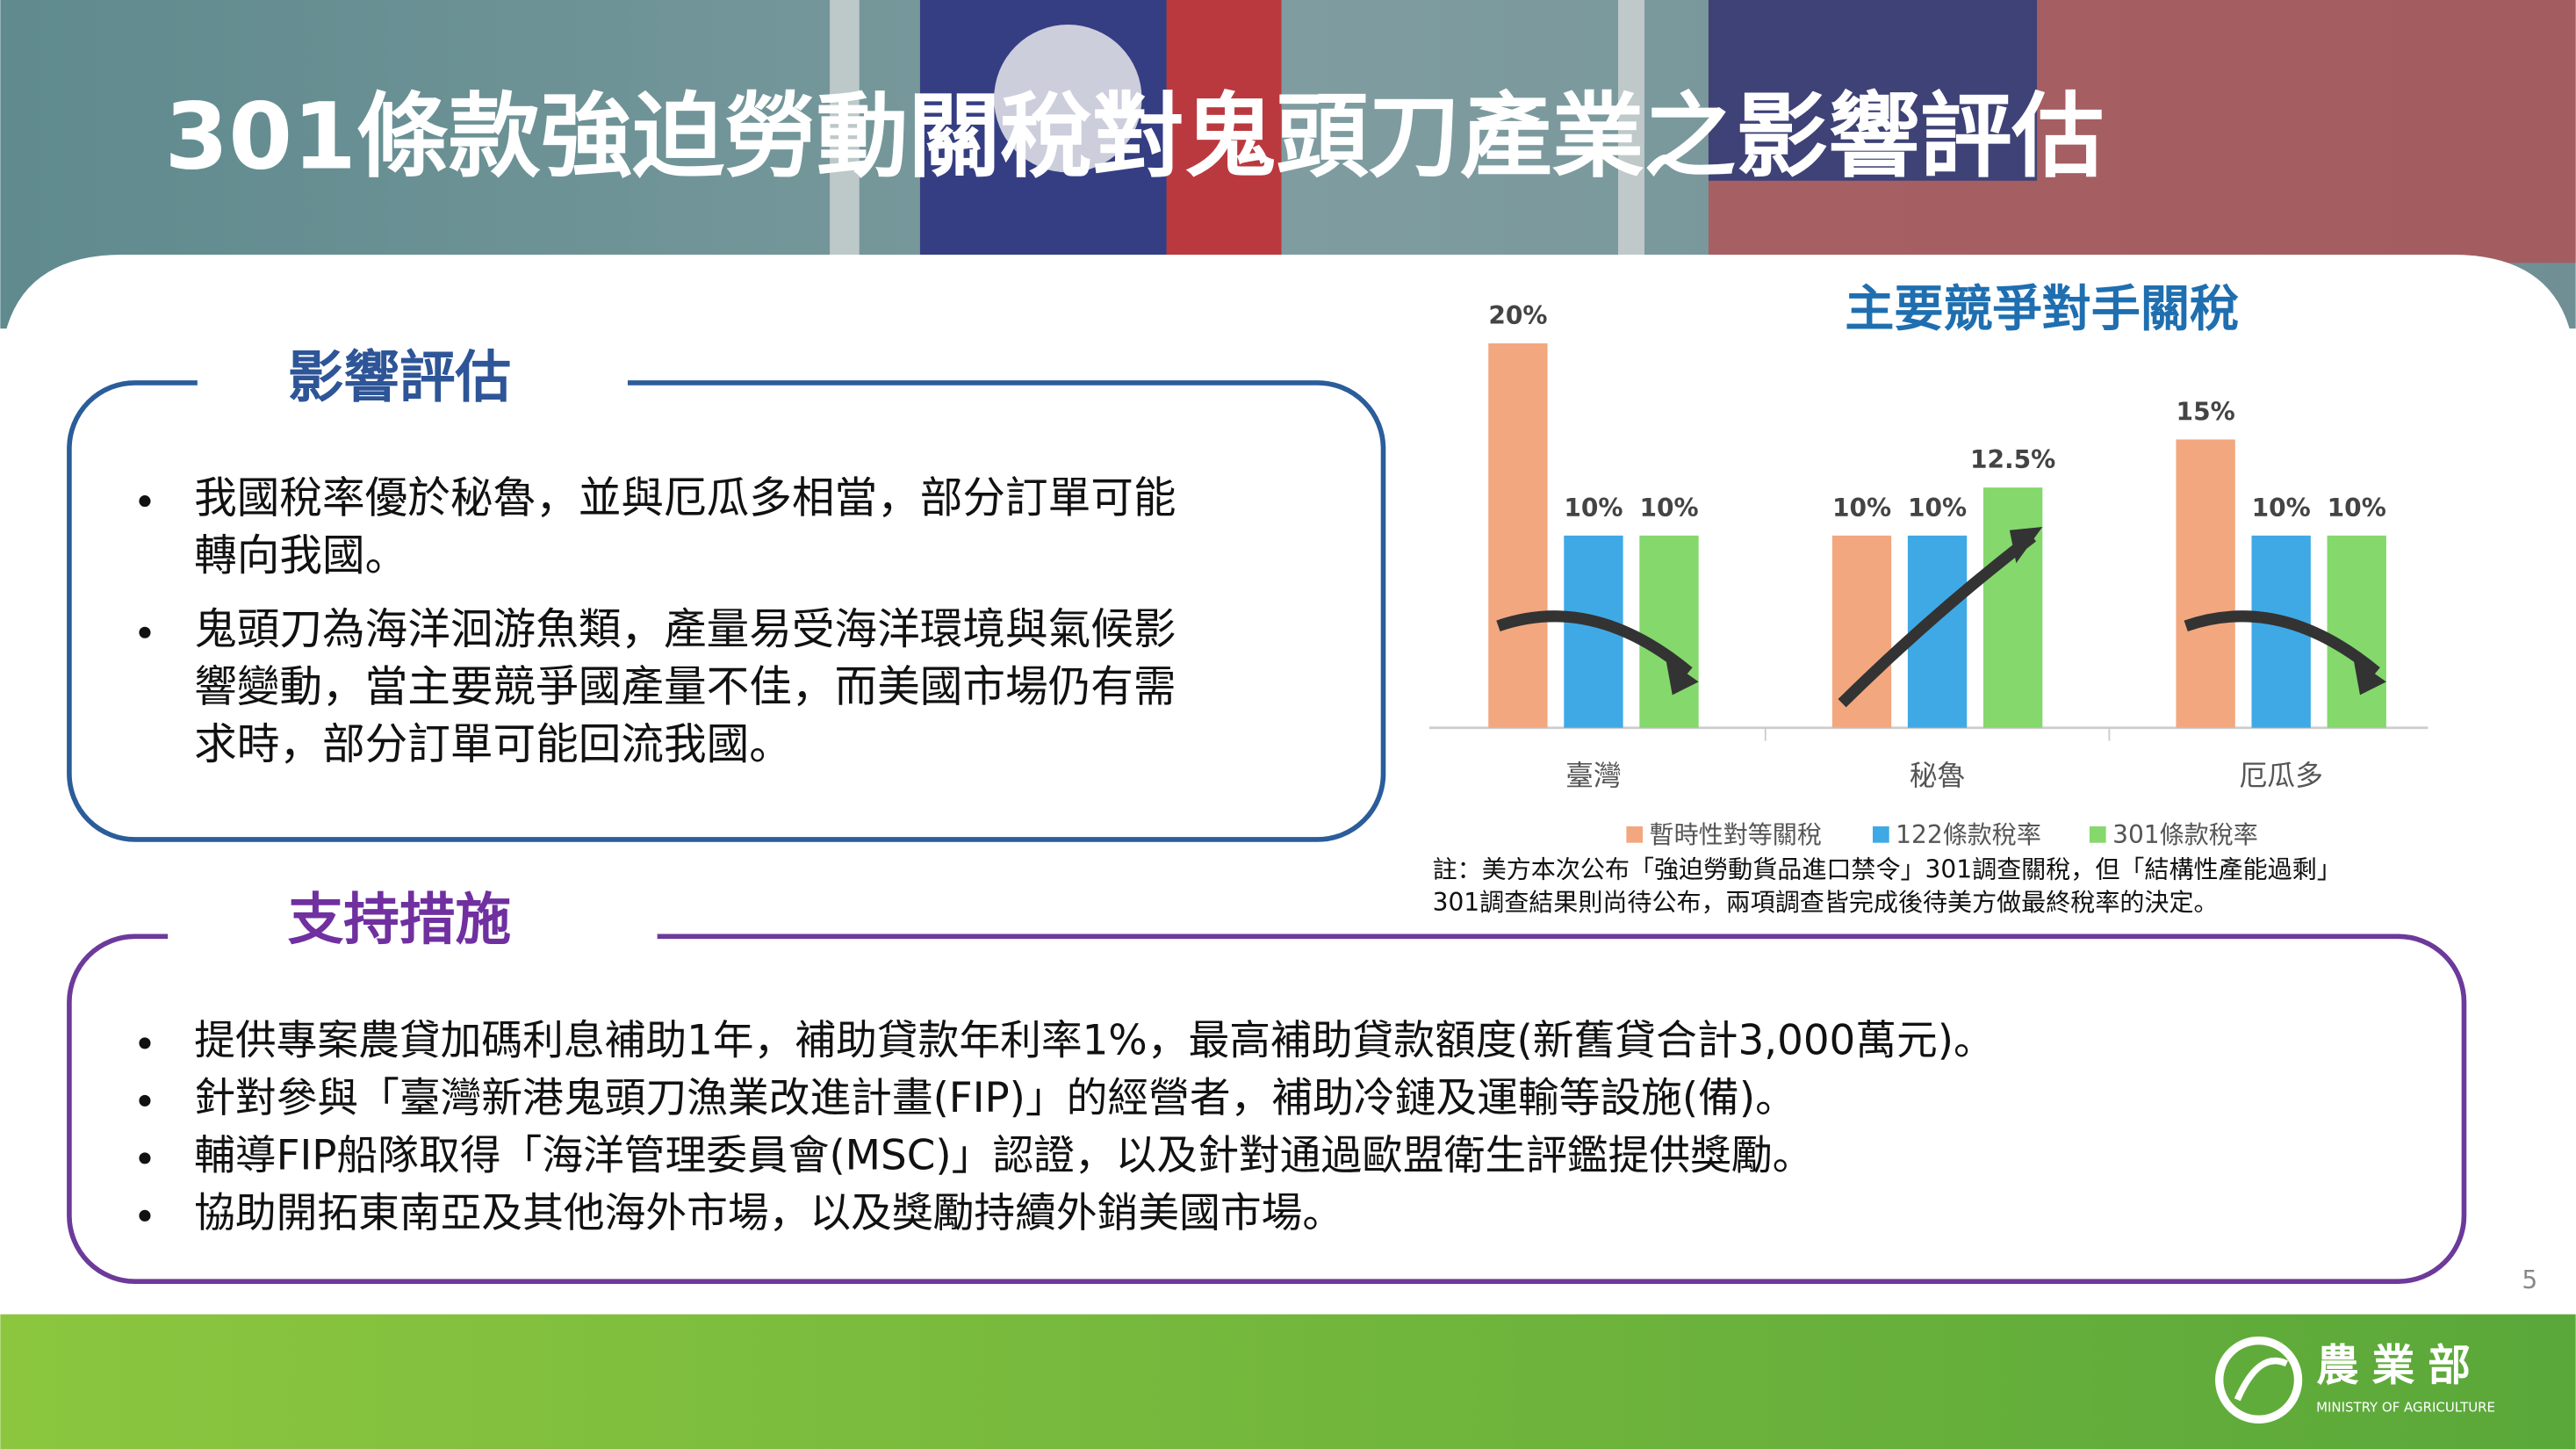 The height and width of the screenshot is (1449, 2576). Describe the element at coordinates (685, 498) in the screenshot. I see `bullet-text: 我國稅率優於秘魯，並與厄瓜多相當，部分訂單可能` at that location.